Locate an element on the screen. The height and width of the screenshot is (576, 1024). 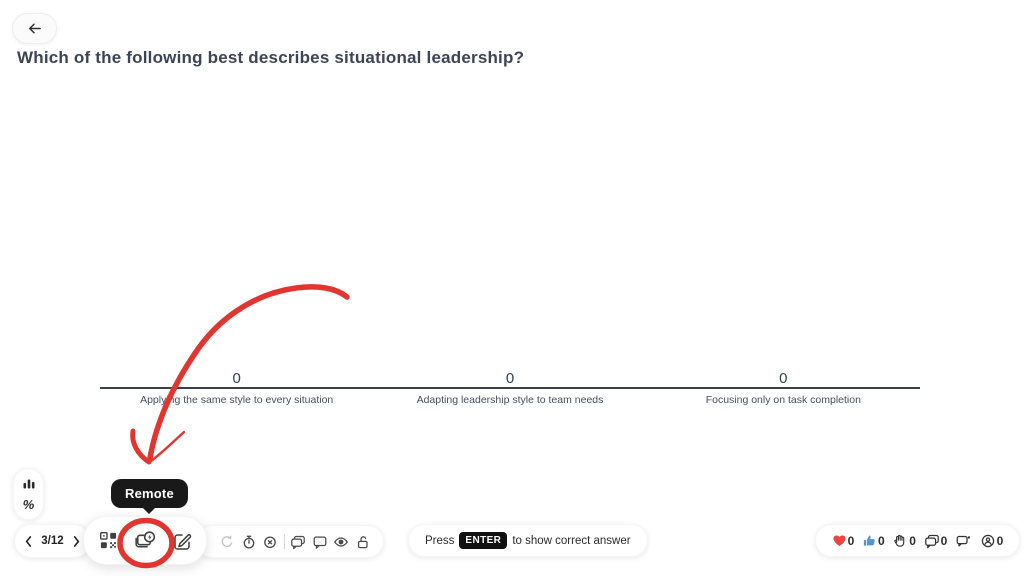
slide-counter: 3/12 is located at coordinates (52, 541).